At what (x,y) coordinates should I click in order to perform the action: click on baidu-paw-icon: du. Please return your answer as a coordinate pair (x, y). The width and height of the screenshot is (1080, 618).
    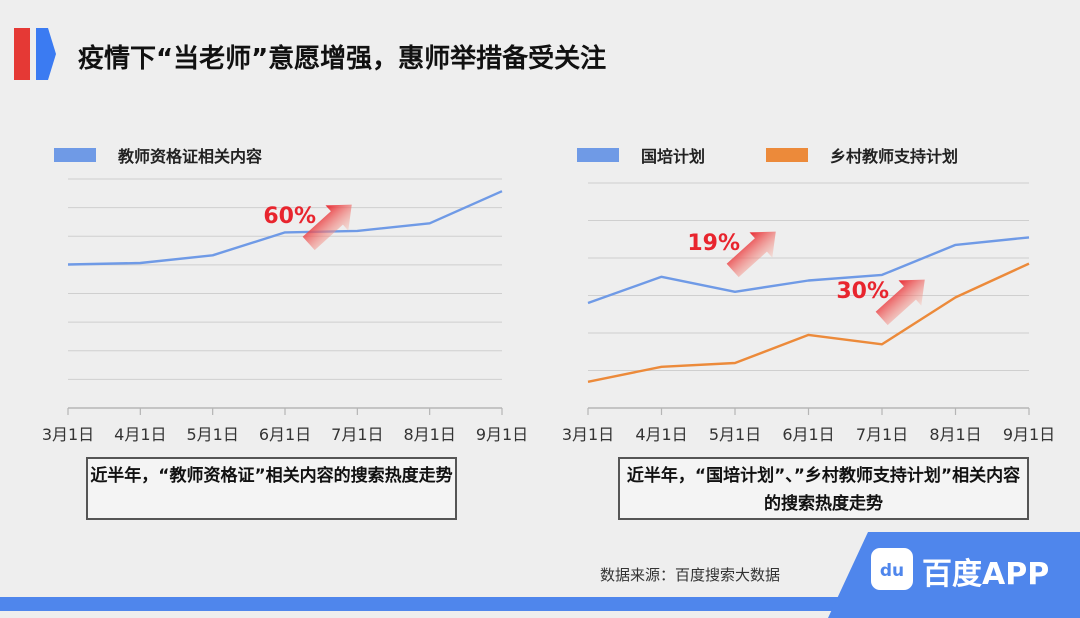
    Looking at the image, I should click on (892, 569).